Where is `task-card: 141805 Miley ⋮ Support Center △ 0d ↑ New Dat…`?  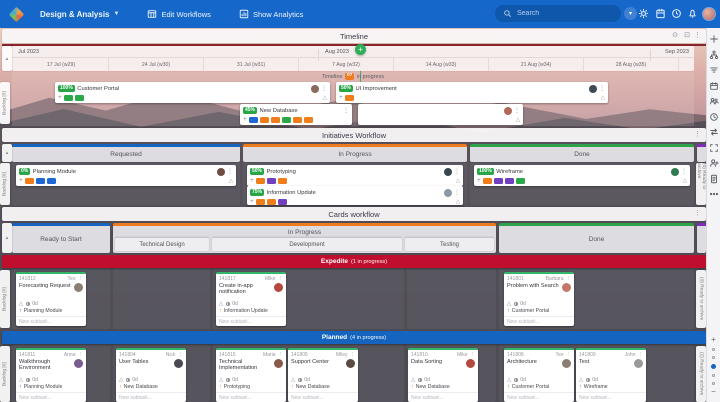
task-card: 141805 Miley ⋮ Support Center △ 0d ↑ New Dat… is located at coordinates (323, 375).